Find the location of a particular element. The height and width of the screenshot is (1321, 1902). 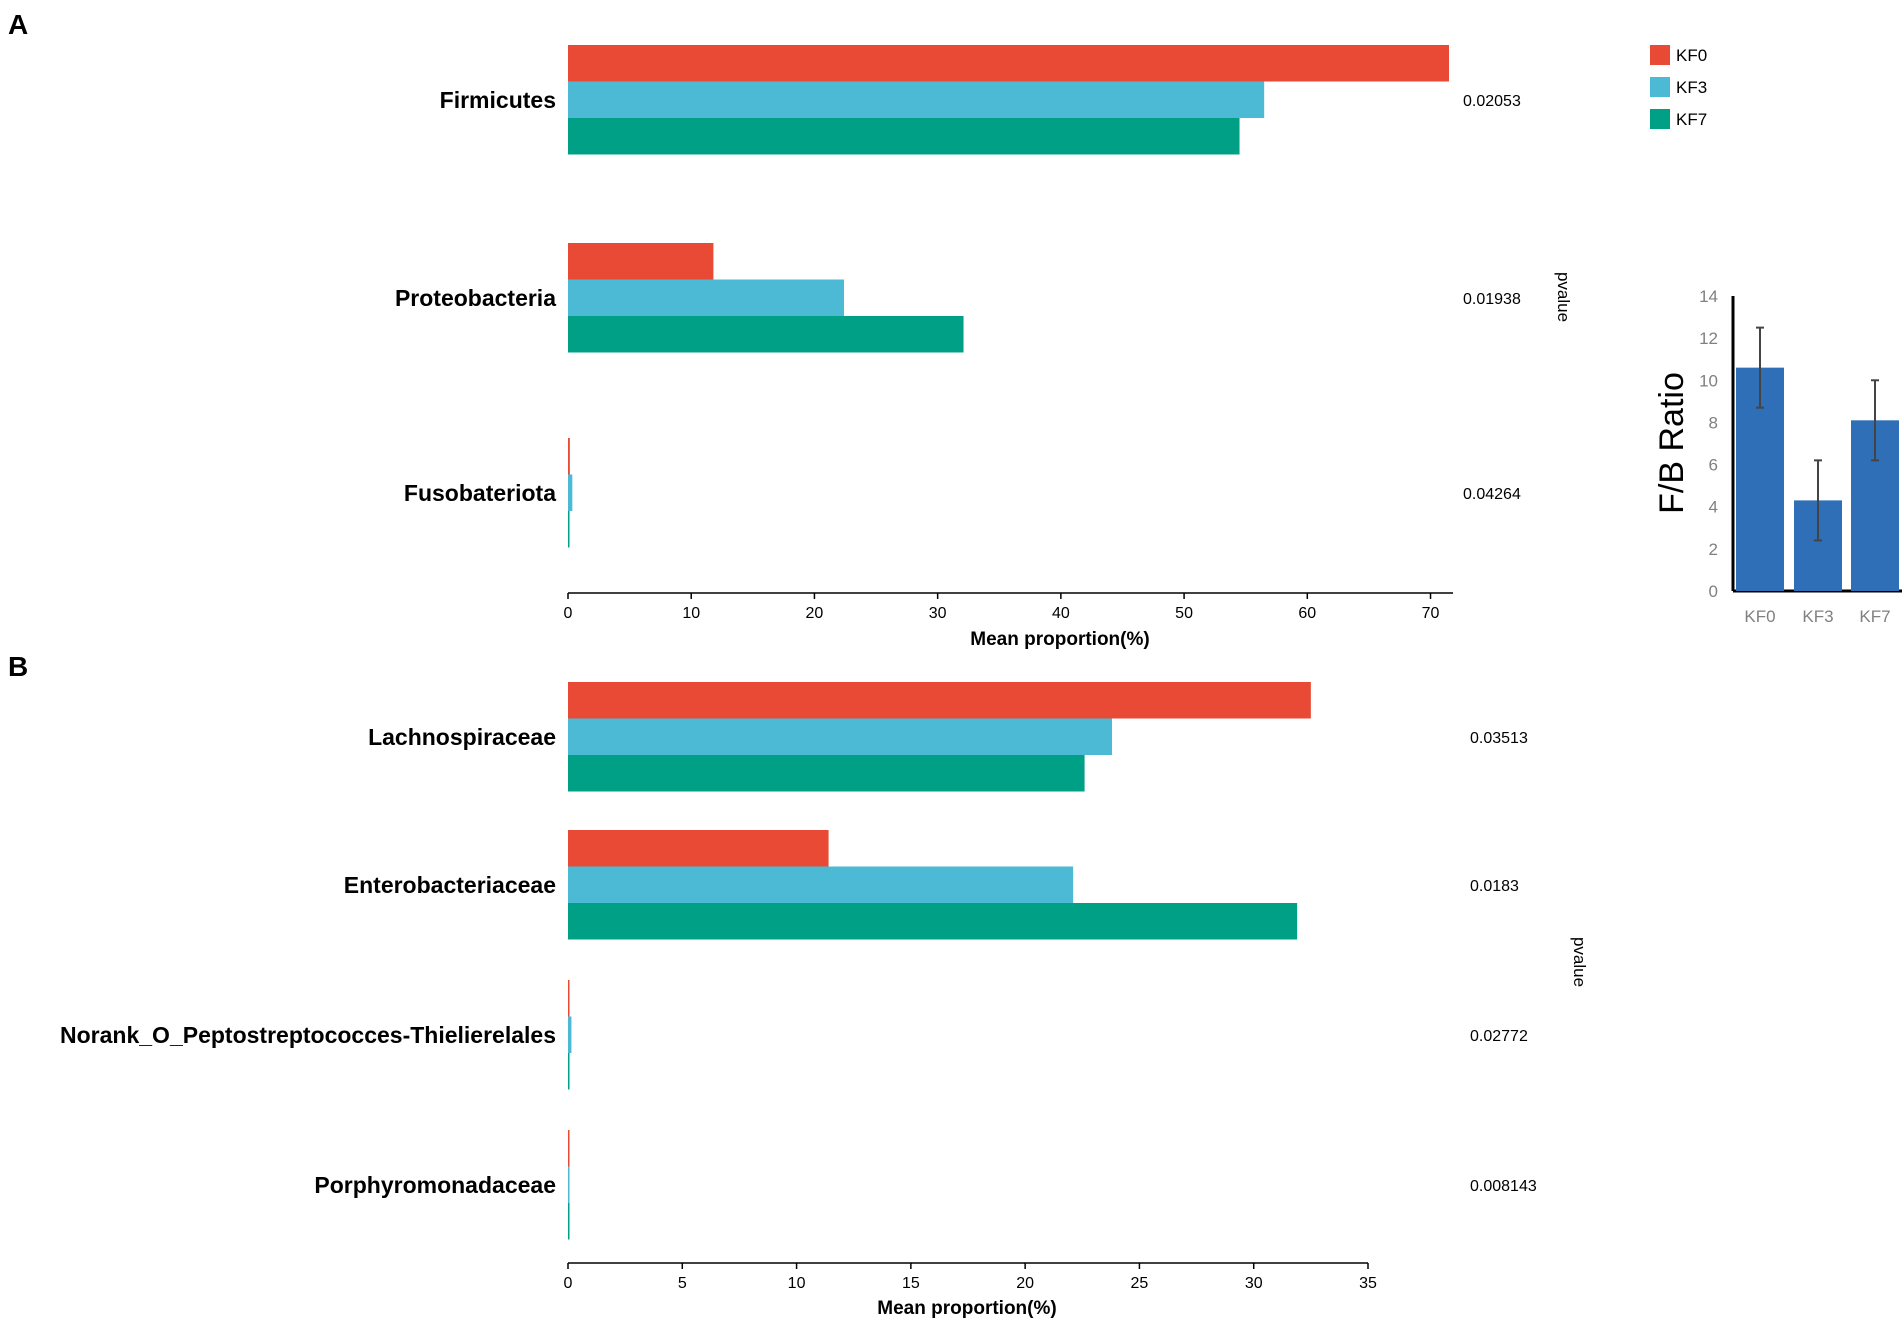

x-tick-label-b-20: 20 is located at coordinates (1025, 1283).